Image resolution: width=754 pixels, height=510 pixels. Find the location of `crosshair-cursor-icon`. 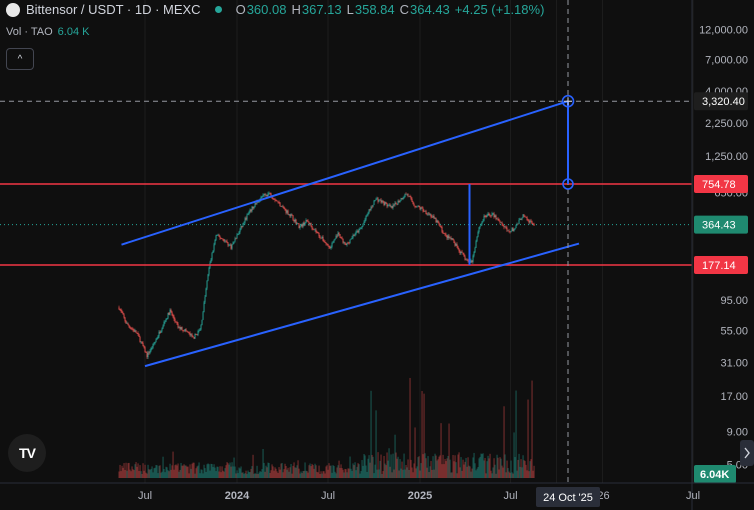

crosshair-cursor-icon is located at coordinates (568, 101).